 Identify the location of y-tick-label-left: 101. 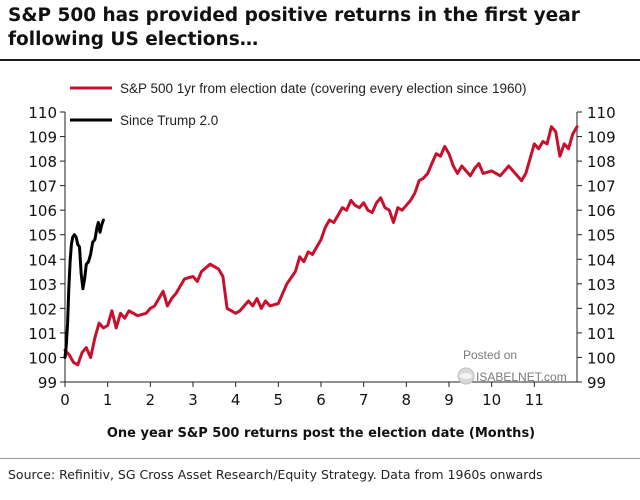
(42, 334).